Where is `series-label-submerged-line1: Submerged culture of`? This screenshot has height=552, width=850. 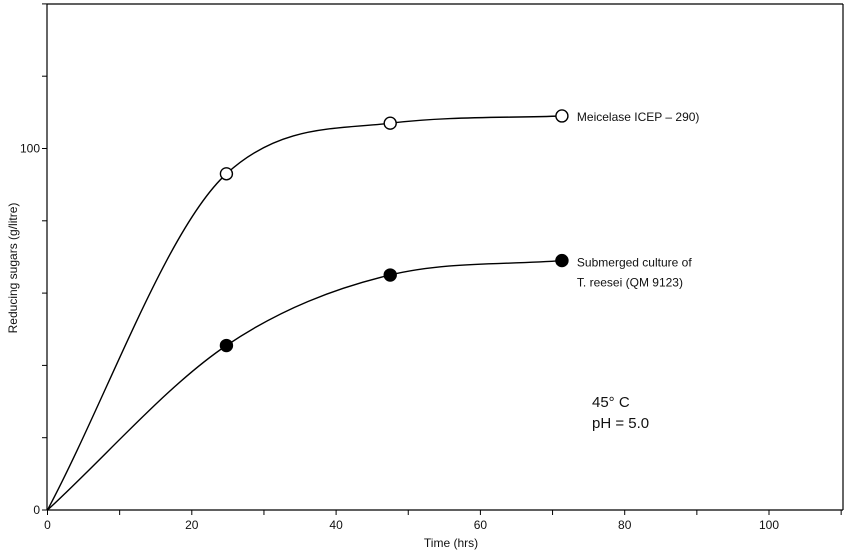 series-label-submerged-line1: Submerged culture of is located at coordinates (634, 263).